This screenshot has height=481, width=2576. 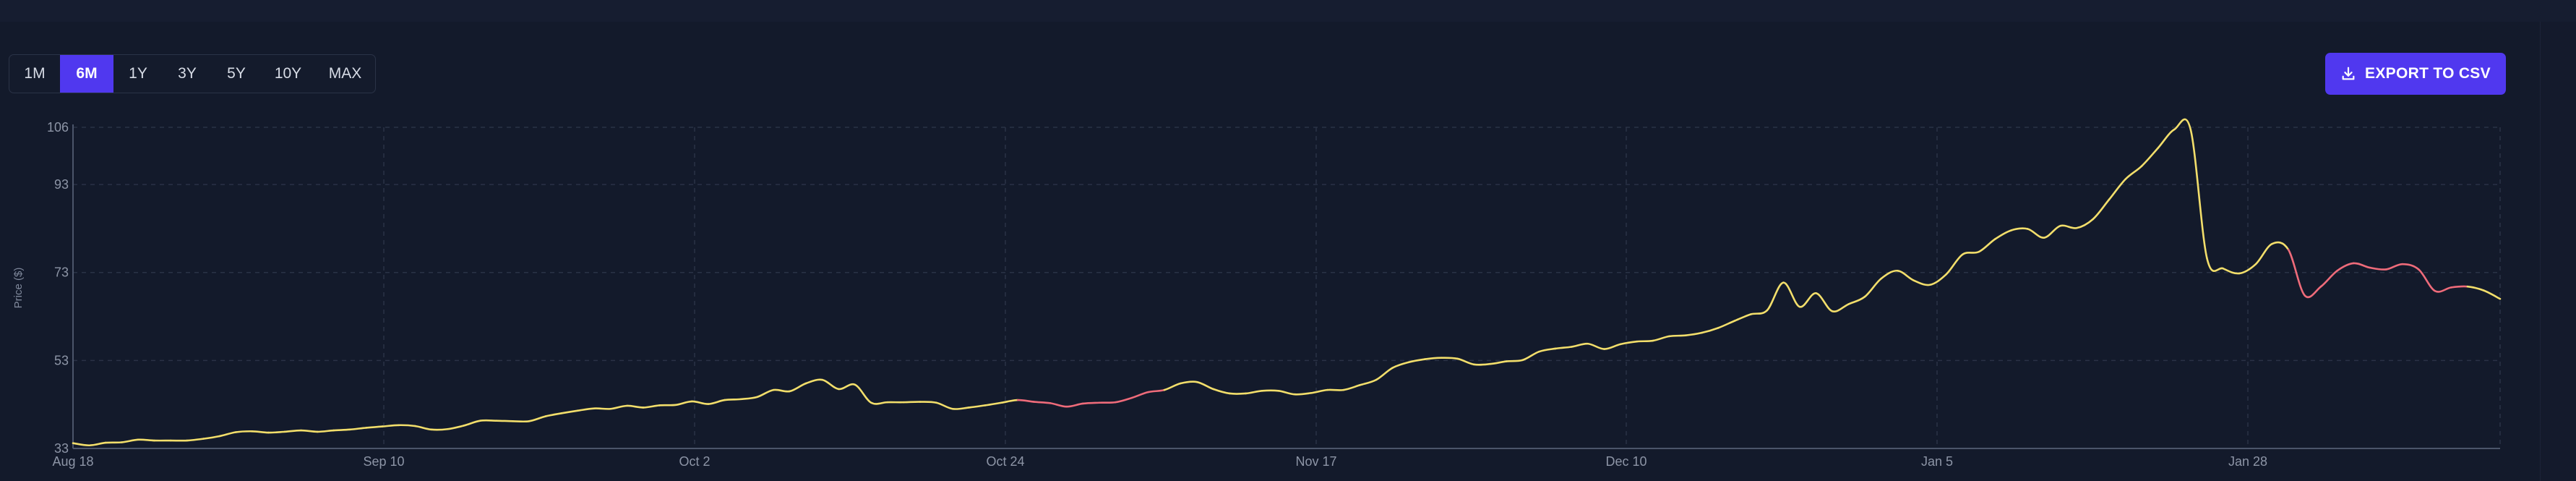 I want to click on range-button-6m: 6M, so click(x=87, y=74).